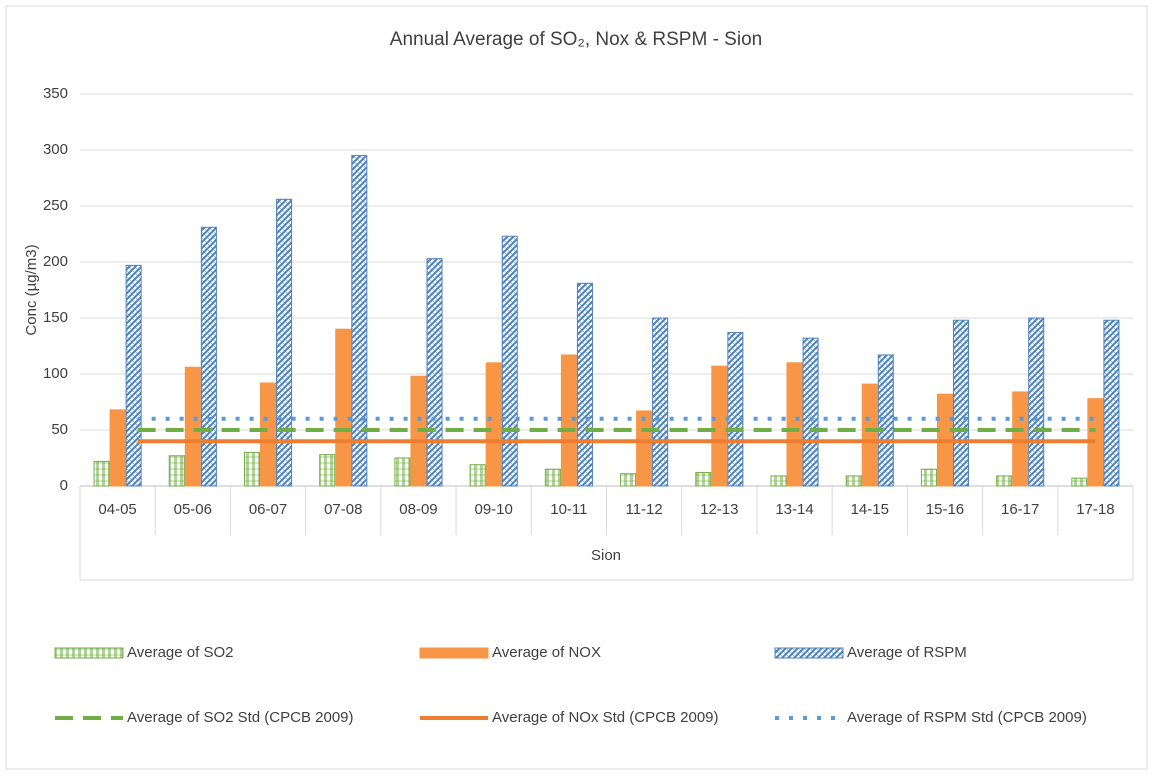 Image resolution: width=1153 pixels, height=780 pixels. What do you see at coordinates (55, 205) in the screenshot?
I see `y-tick-label: 250` at bounding box center [55, 205].